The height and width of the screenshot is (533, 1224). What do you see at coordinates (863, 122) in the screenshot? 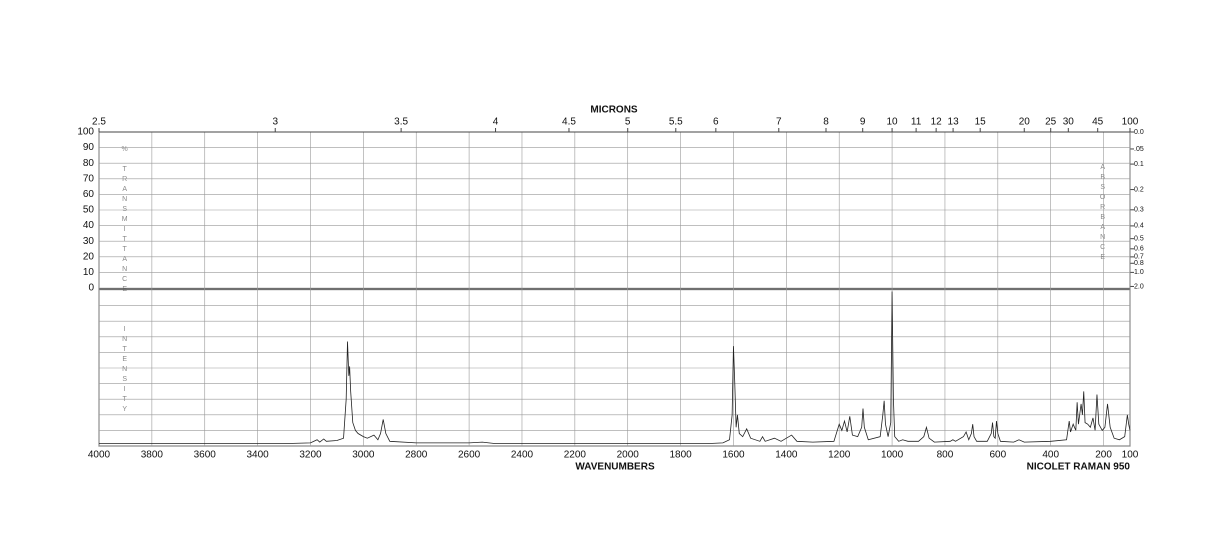
I see `x2-tick-label: 9` at bounding box center [863, 122].